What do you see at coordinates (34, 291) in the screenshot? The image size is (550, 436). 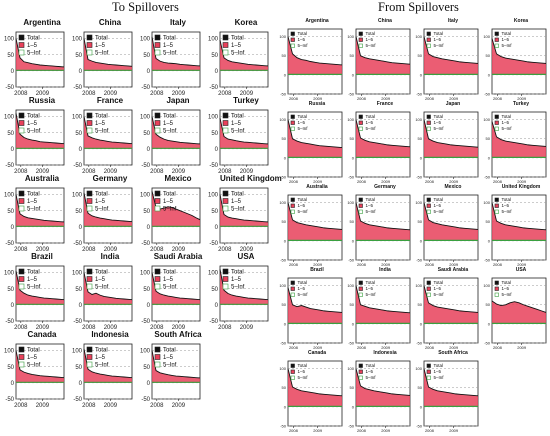 I see `panel-brazil: Brazil 100 50 0 -50 Total 1–5 5–Inf 2008 2009` at bounding box center [34, 291].